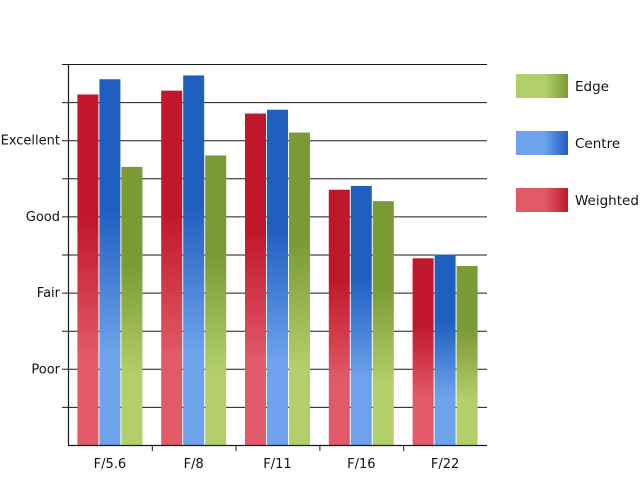 The width and height of the screenshot is (640, 480). I want to click on y-tick-label-poor: Poor, so click(45, 369).